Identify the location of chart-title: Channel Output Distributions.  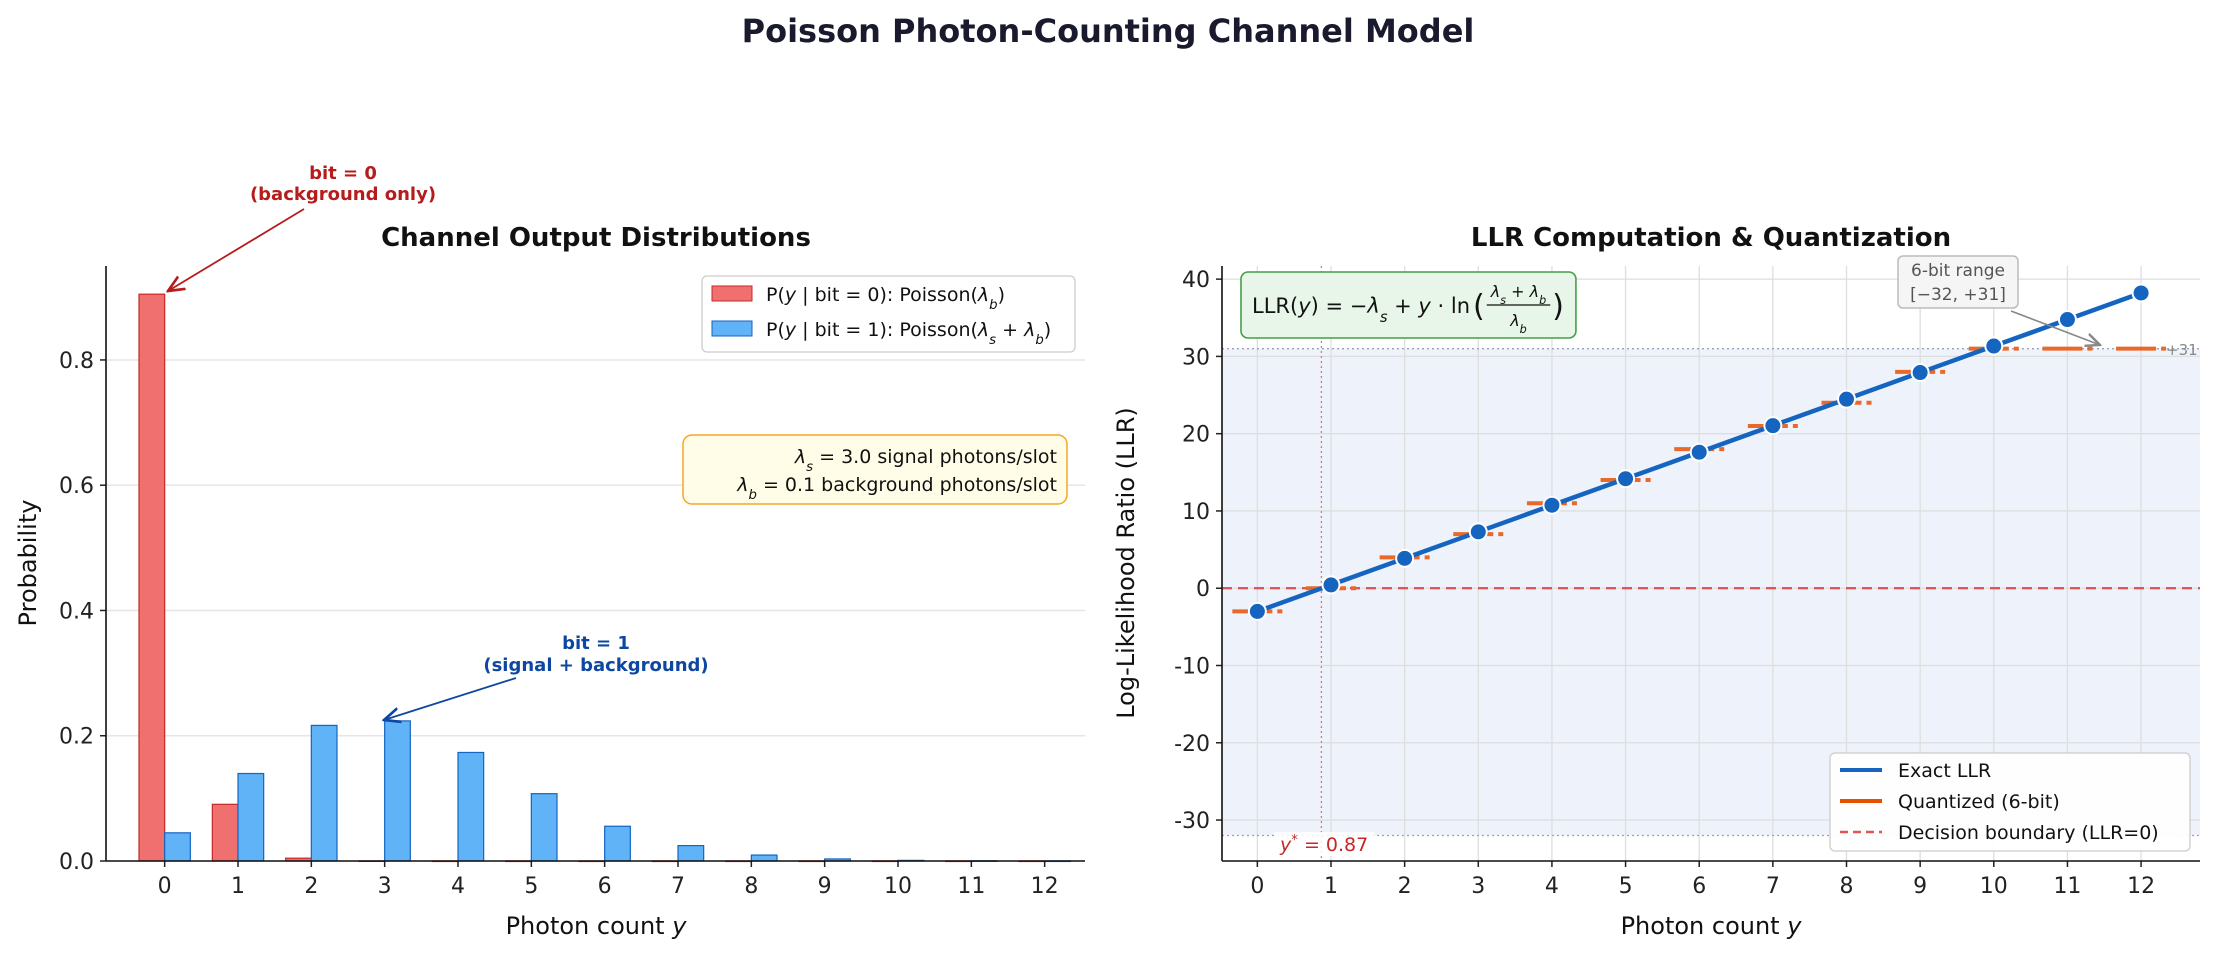
(596, 238).